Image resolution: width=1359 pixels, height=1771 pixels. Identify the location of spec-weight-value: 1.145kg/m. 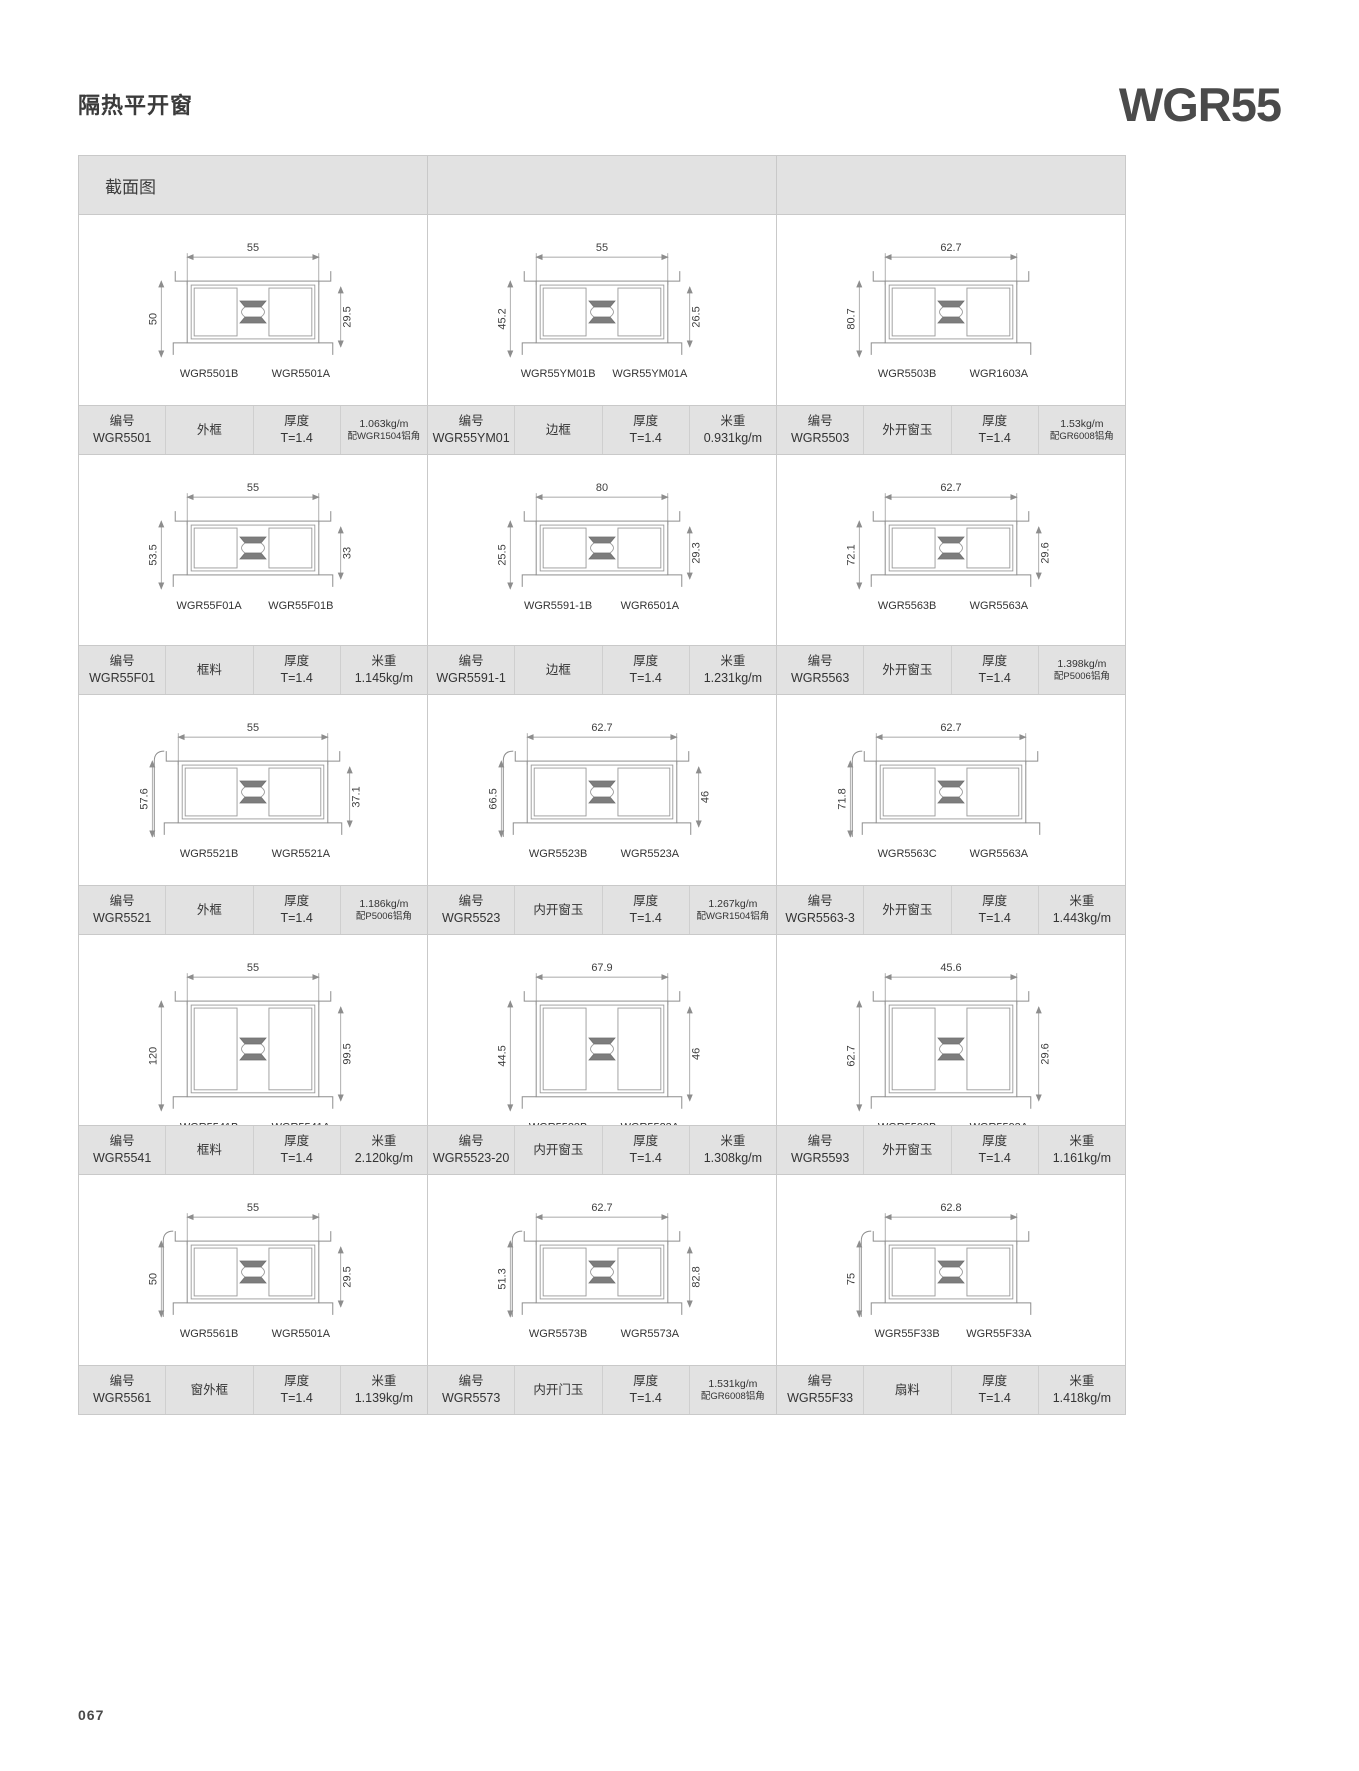
(384, 678).